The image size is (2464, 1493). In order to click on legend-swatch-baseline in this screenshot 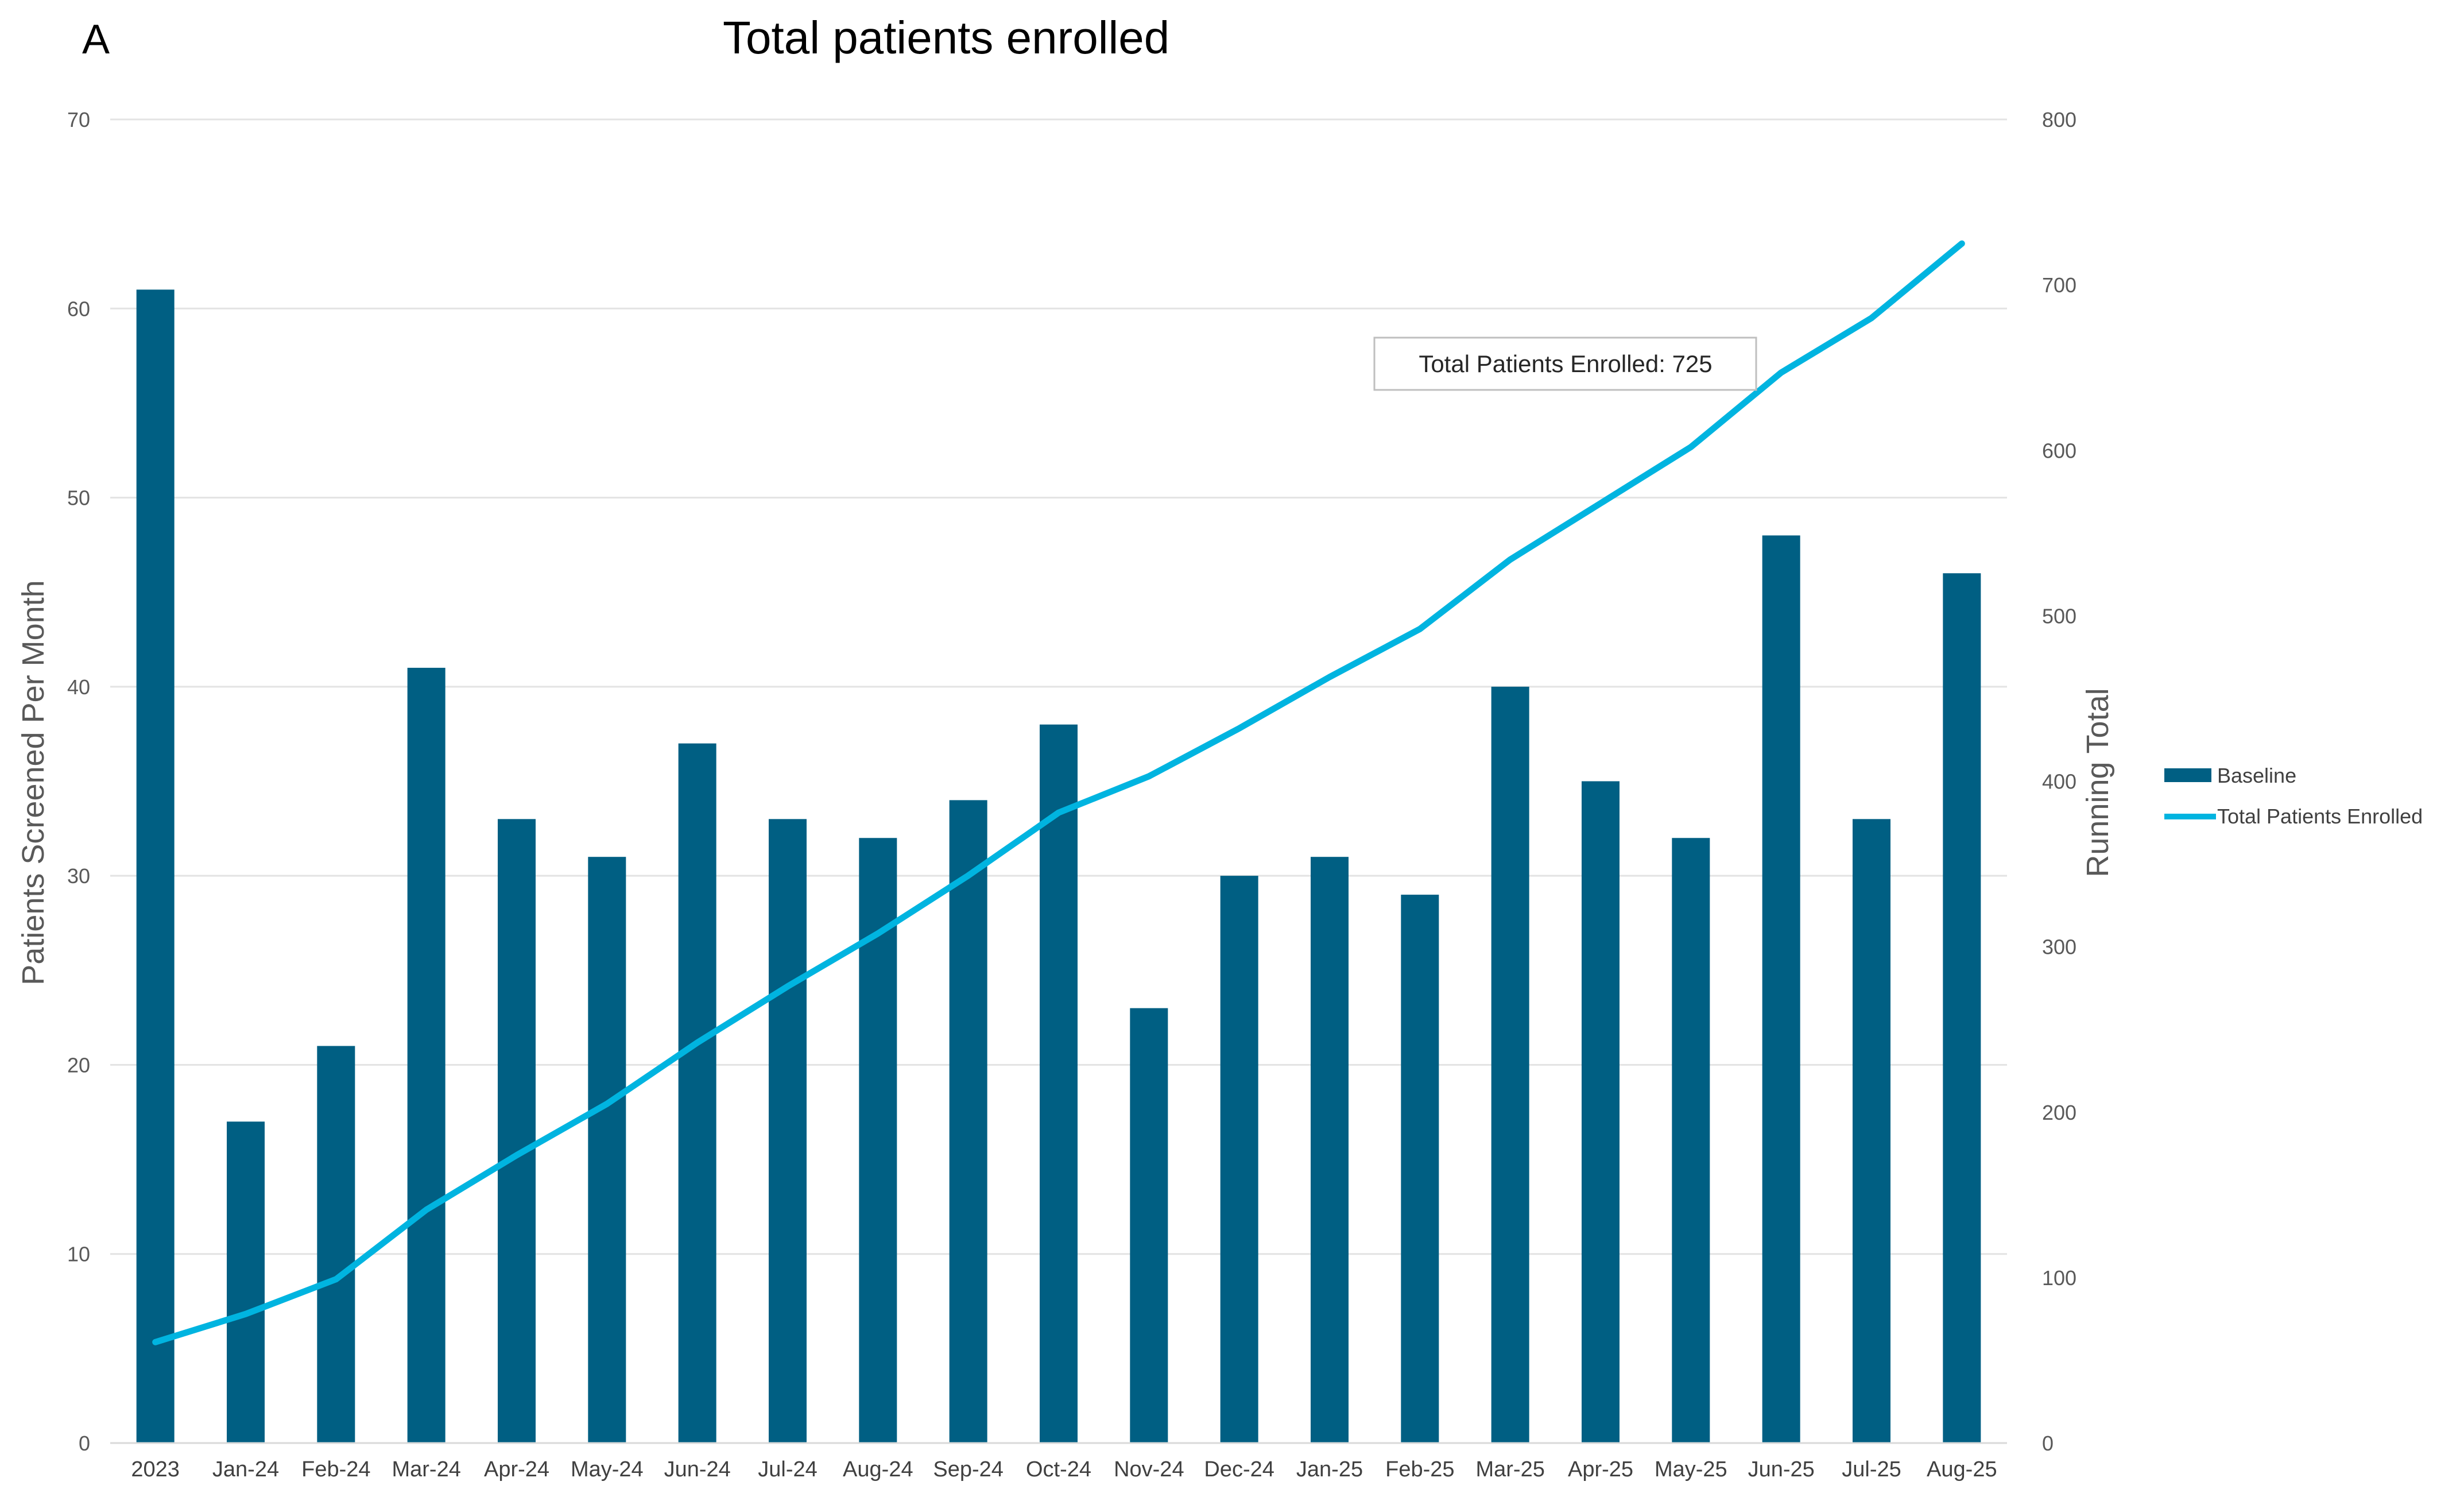, I will do `click(2187, 775)`.